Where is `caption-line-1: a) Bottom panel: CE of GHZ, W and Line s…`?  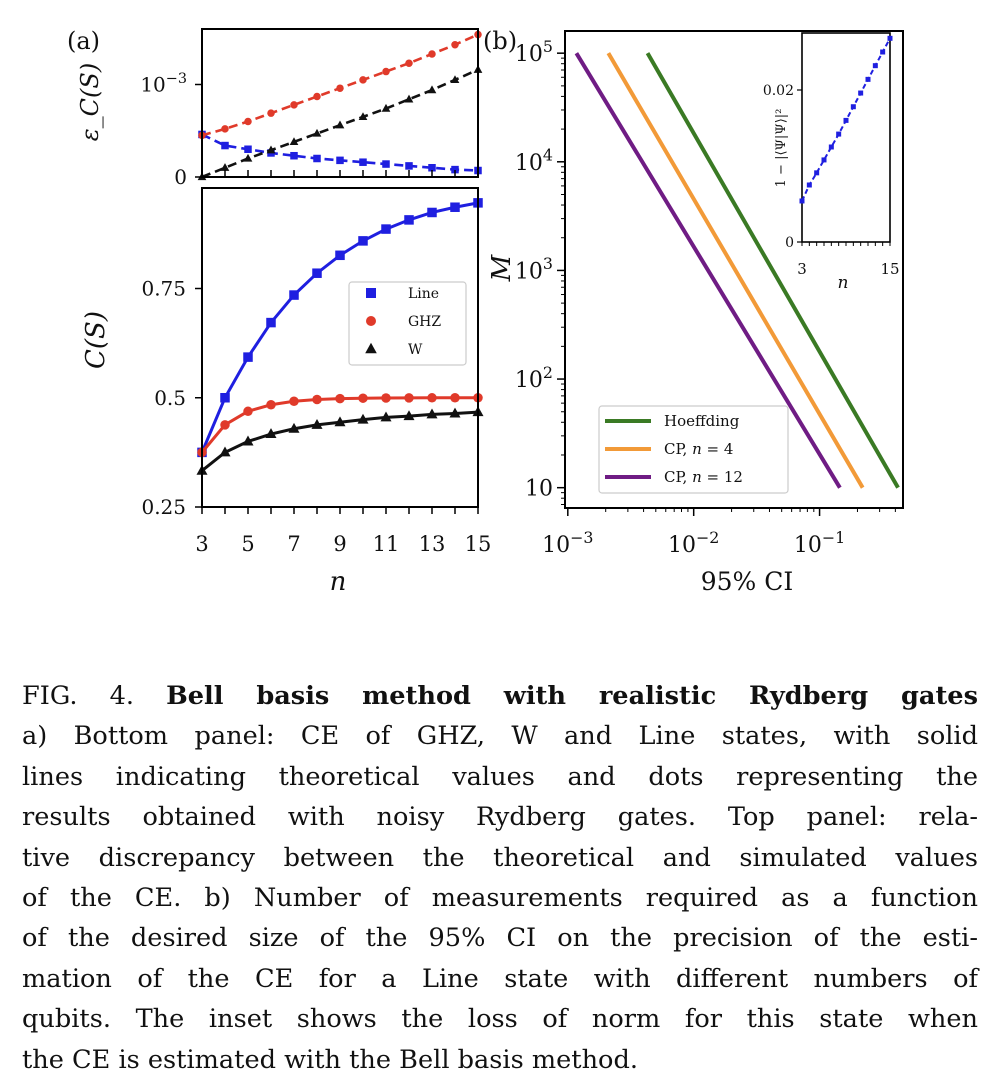
caption-line-1: a) Bottom panel: CE of GHZ, W and Line s… is located at coordinates (500, 736).